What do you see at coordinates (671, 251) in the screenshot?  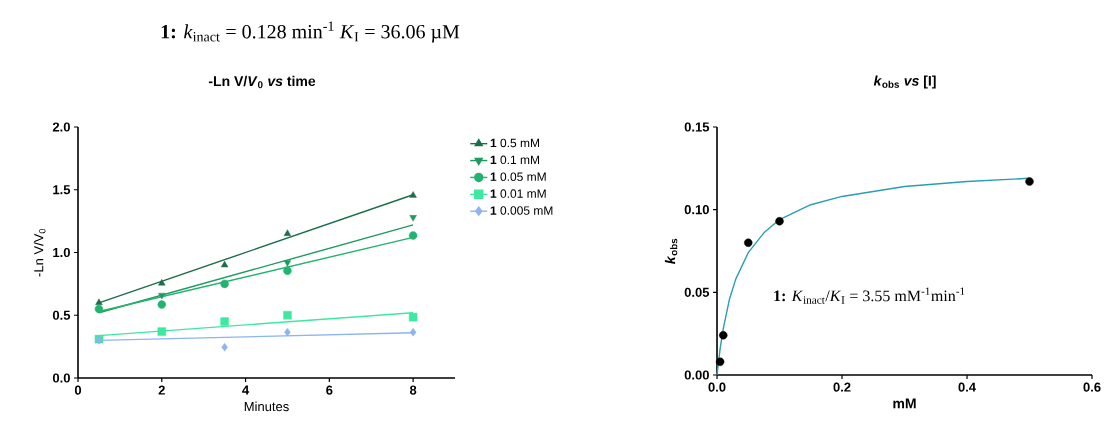 I see `y-axis-title: k$_{obs}$` at bounding box center [671, 251].